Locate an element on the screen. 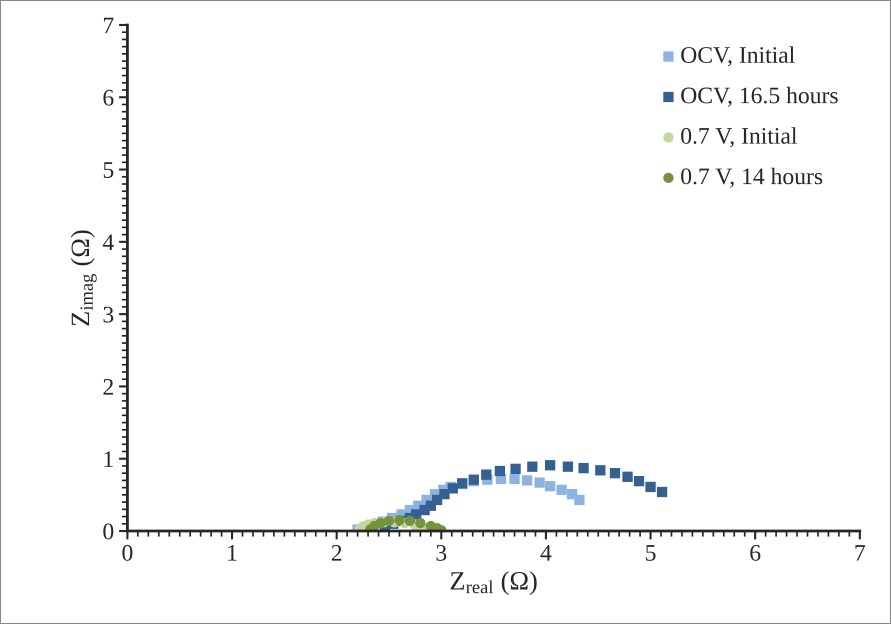 The image size is (891, 624). x-axis-title: Z$_{real}$ (Ω) is located at coordinates (493, 583).